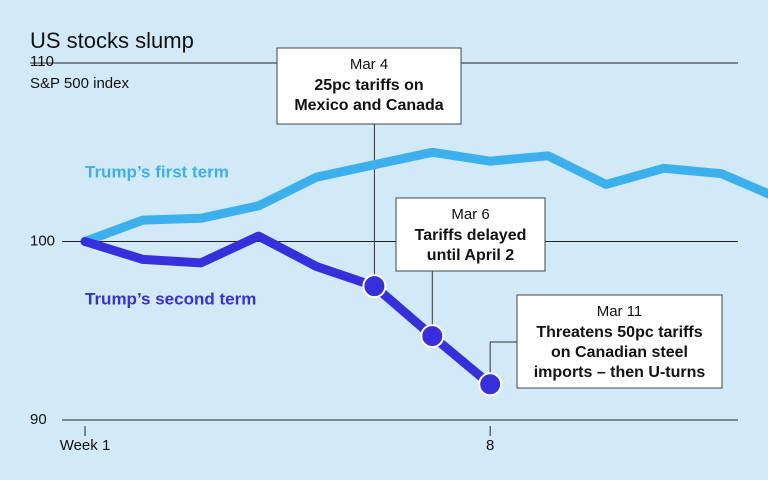 Image resolution: width=768 pixels, height=480 pixels. I want to click on chart-title: US stocks slump, so click(112, 40).